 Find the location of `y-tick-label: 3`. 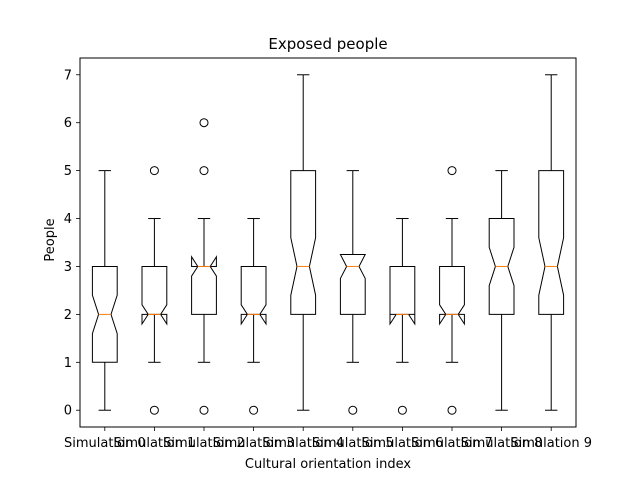

y-tick-label: 3 is located at coordinates (68, 267).